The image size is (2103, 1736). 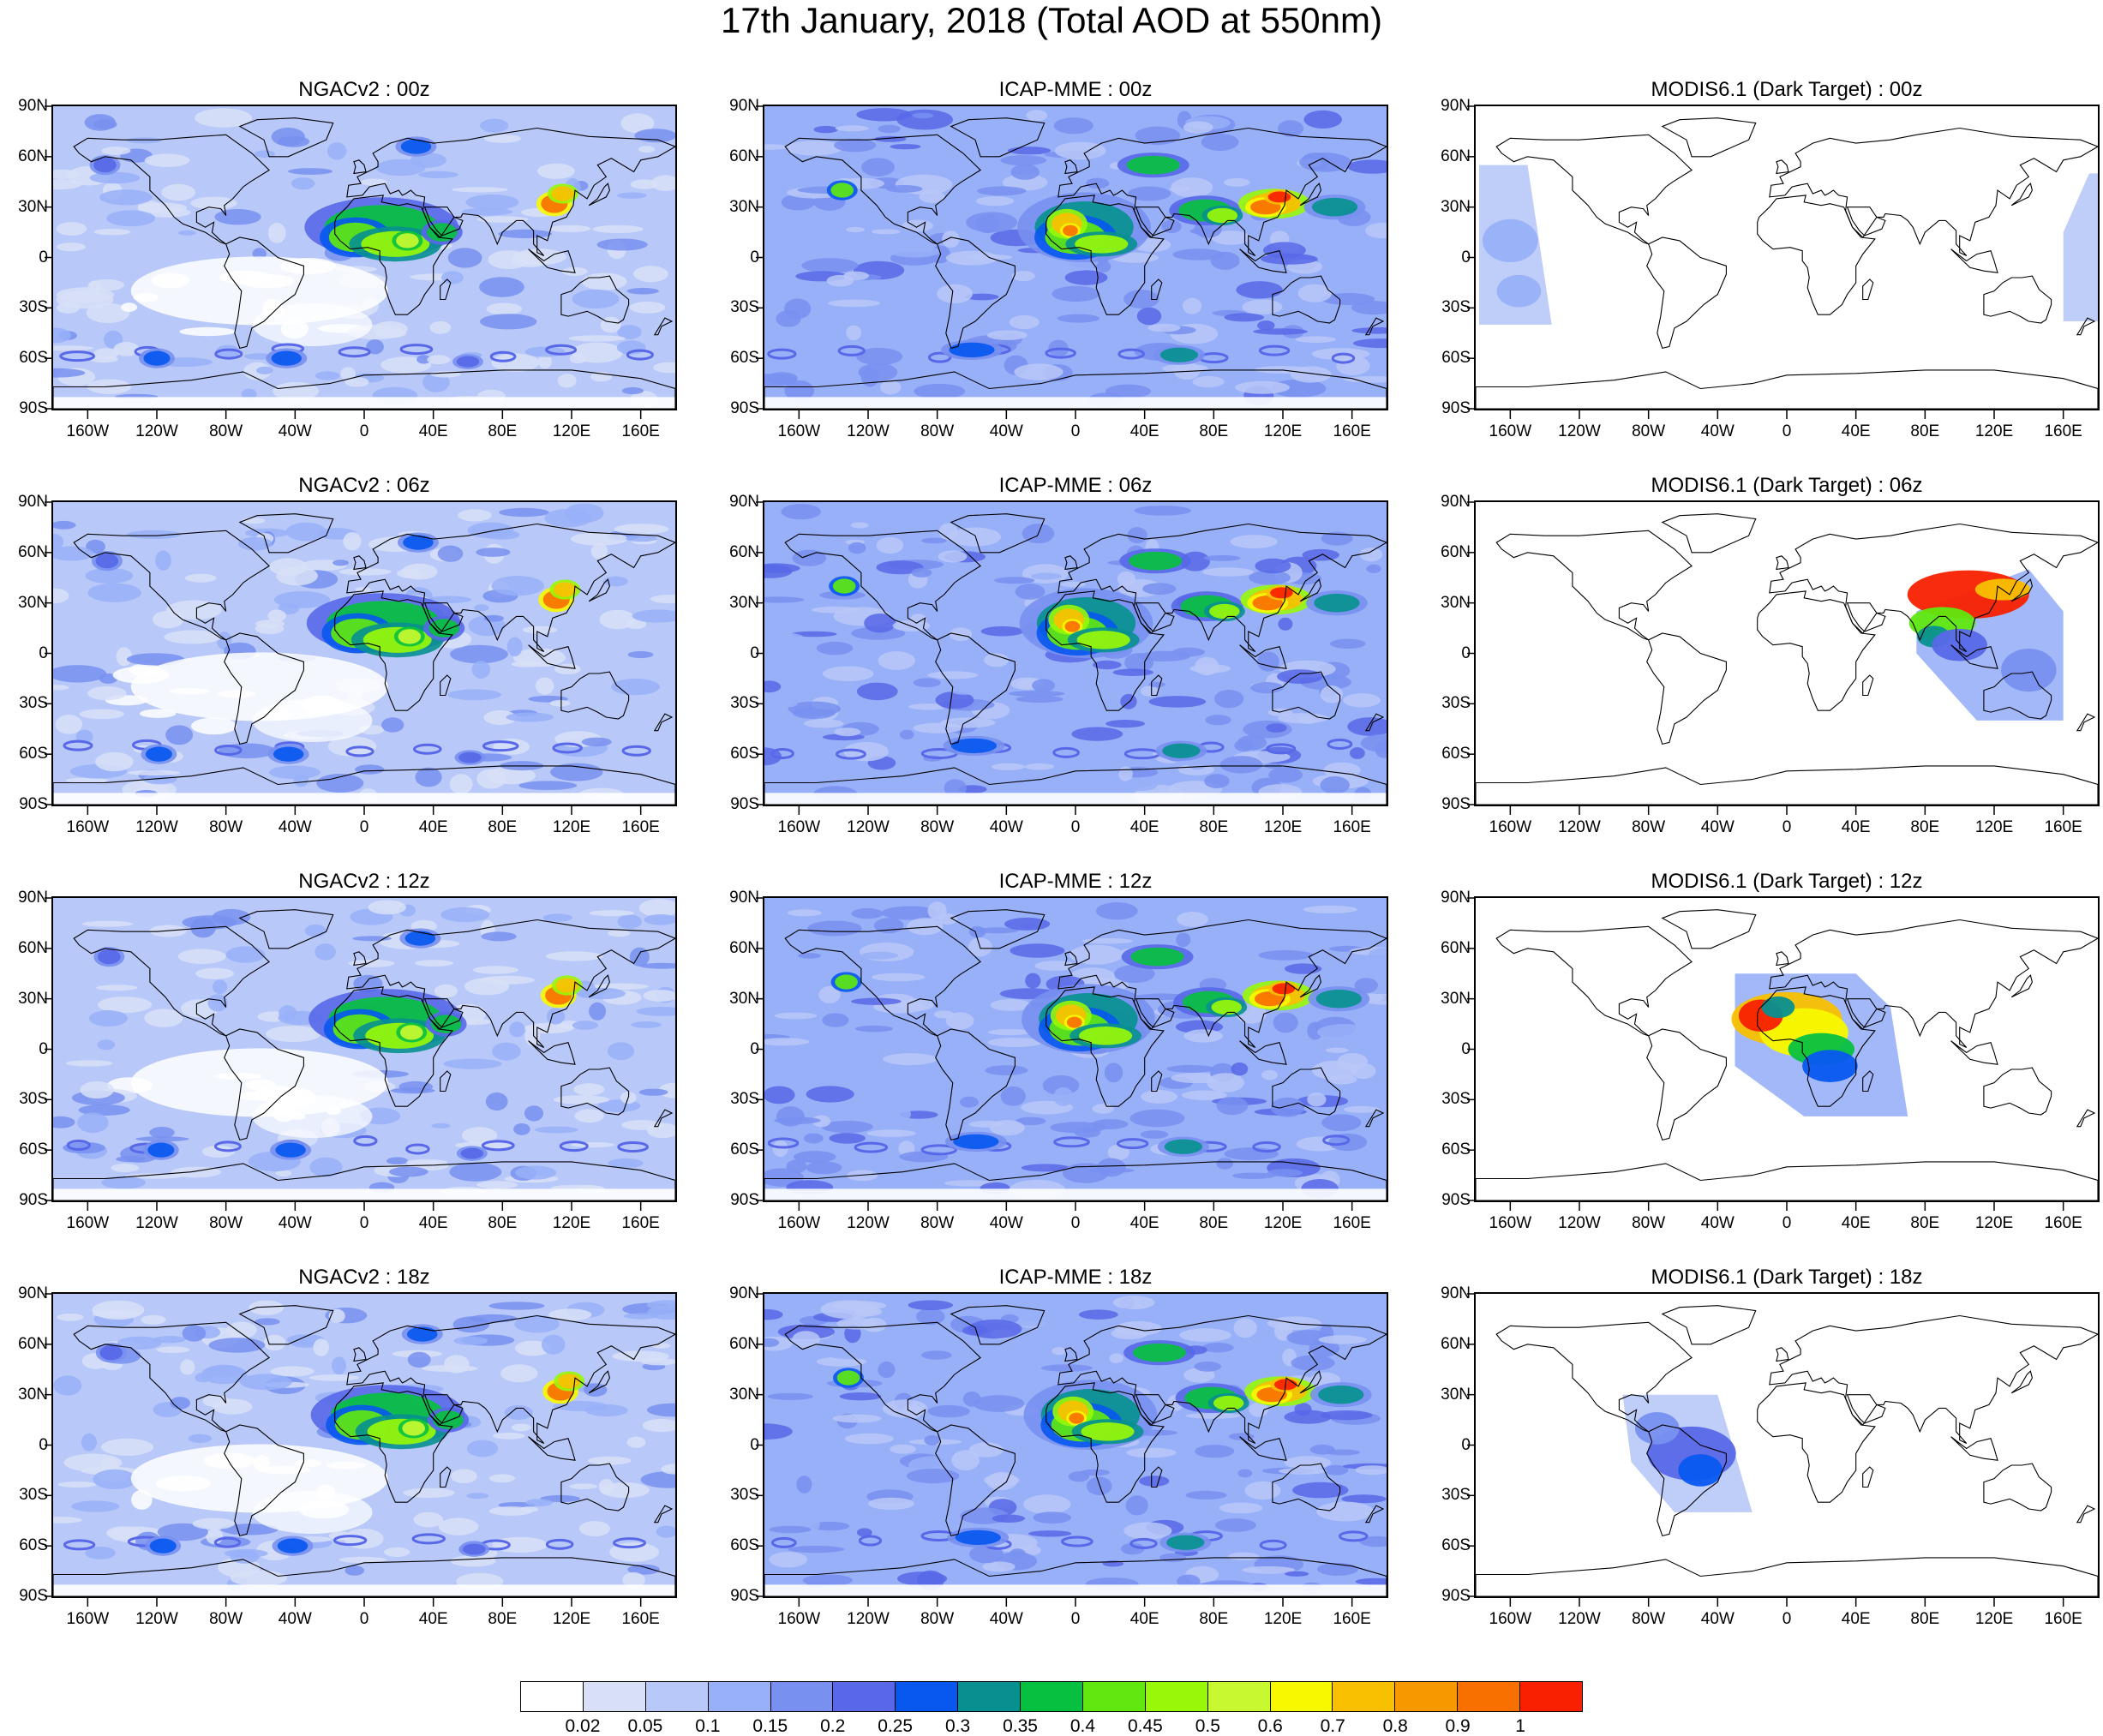 What do you see at coordinates (2086, 1118) in the screenshot?
I see `coastline-new-zealand` at bounding box center [2086, 1118].